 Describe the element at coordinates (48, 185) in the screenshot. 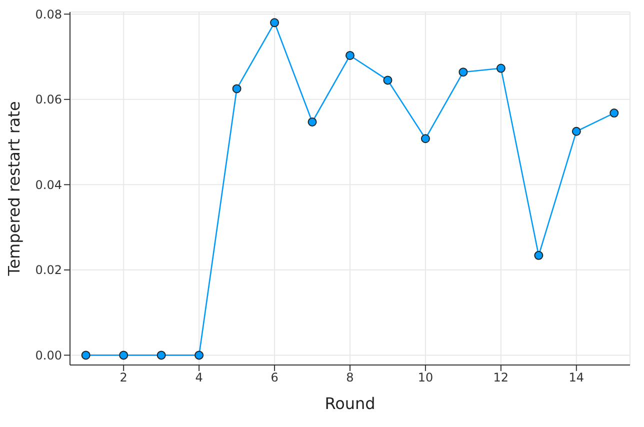

I see `y-tick-label: 0.04` at that location.